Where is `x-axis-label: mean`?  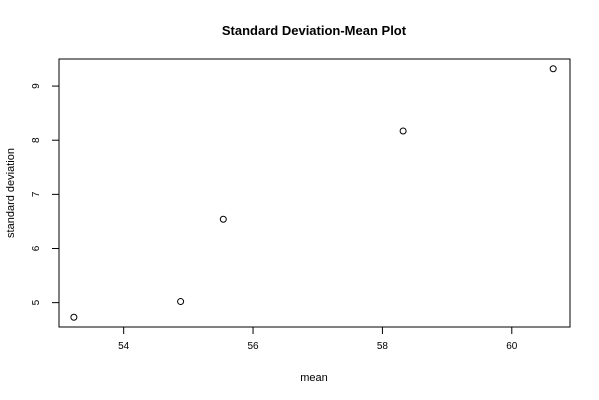
x-axis-label: mean is located at coordinates (314, 378).